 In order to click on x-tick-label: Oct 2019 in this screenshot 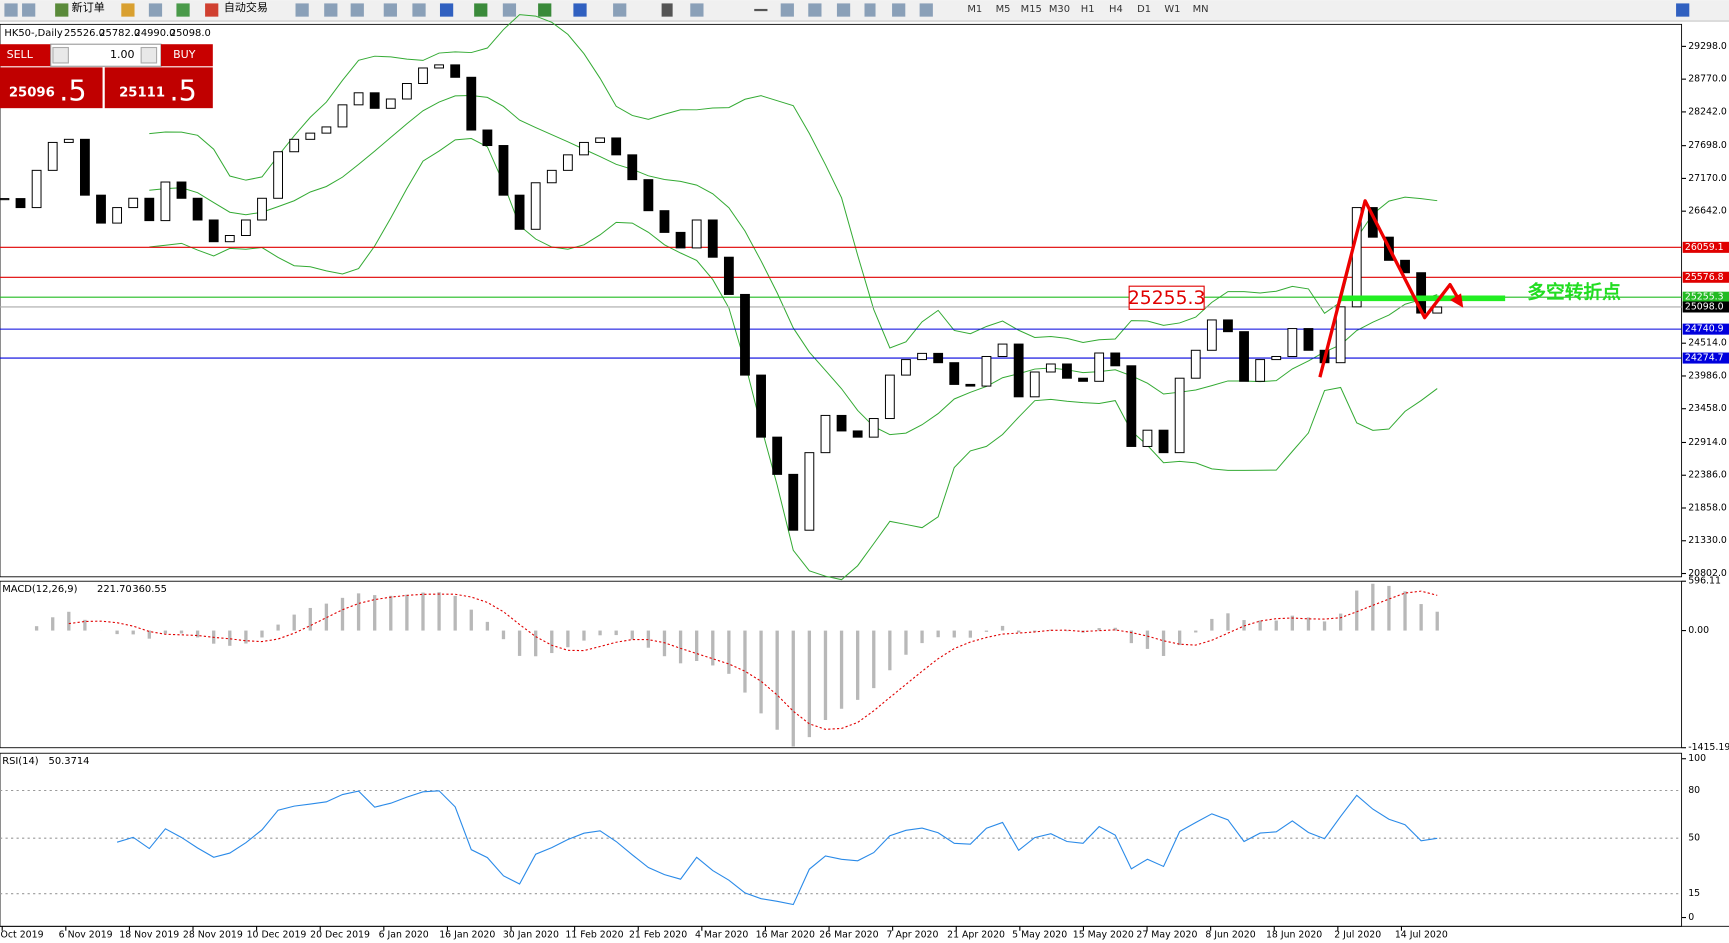, I will do `click(22, 935)`.